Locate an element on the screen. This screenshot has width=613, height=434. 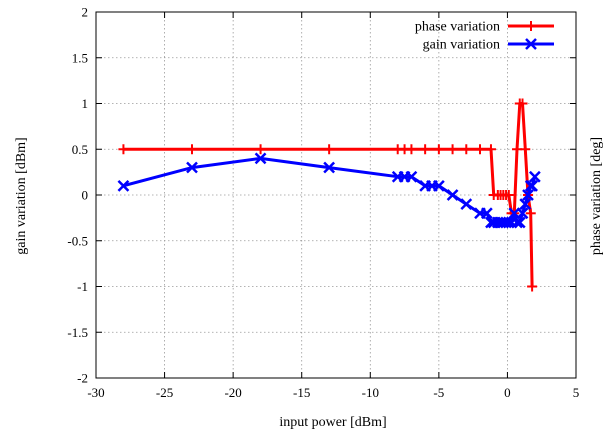
x-tick-label: -5 is located at coordinates (438, 392).